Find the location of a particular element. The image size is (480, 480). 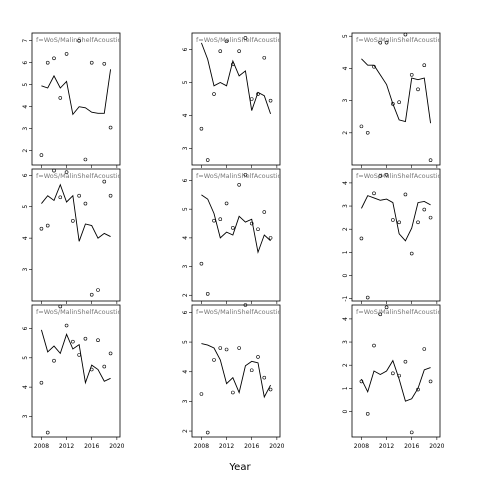

panel-2: f=WoS/MalinShelfAcoustics 3 4 5 6 is located at coordinates (231, 100).